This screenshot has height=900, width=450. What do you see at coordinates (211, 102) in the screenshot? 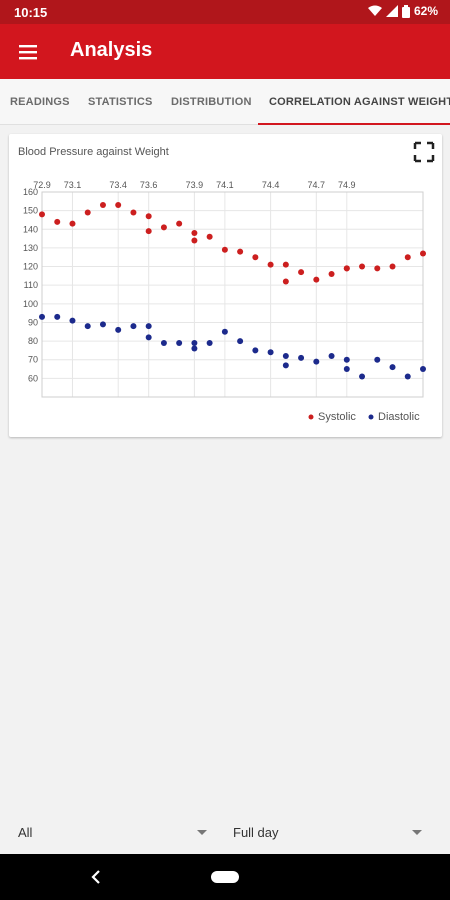
I see `tab-distribution: DISTRIBUTION` at bounding box center [211, 102].